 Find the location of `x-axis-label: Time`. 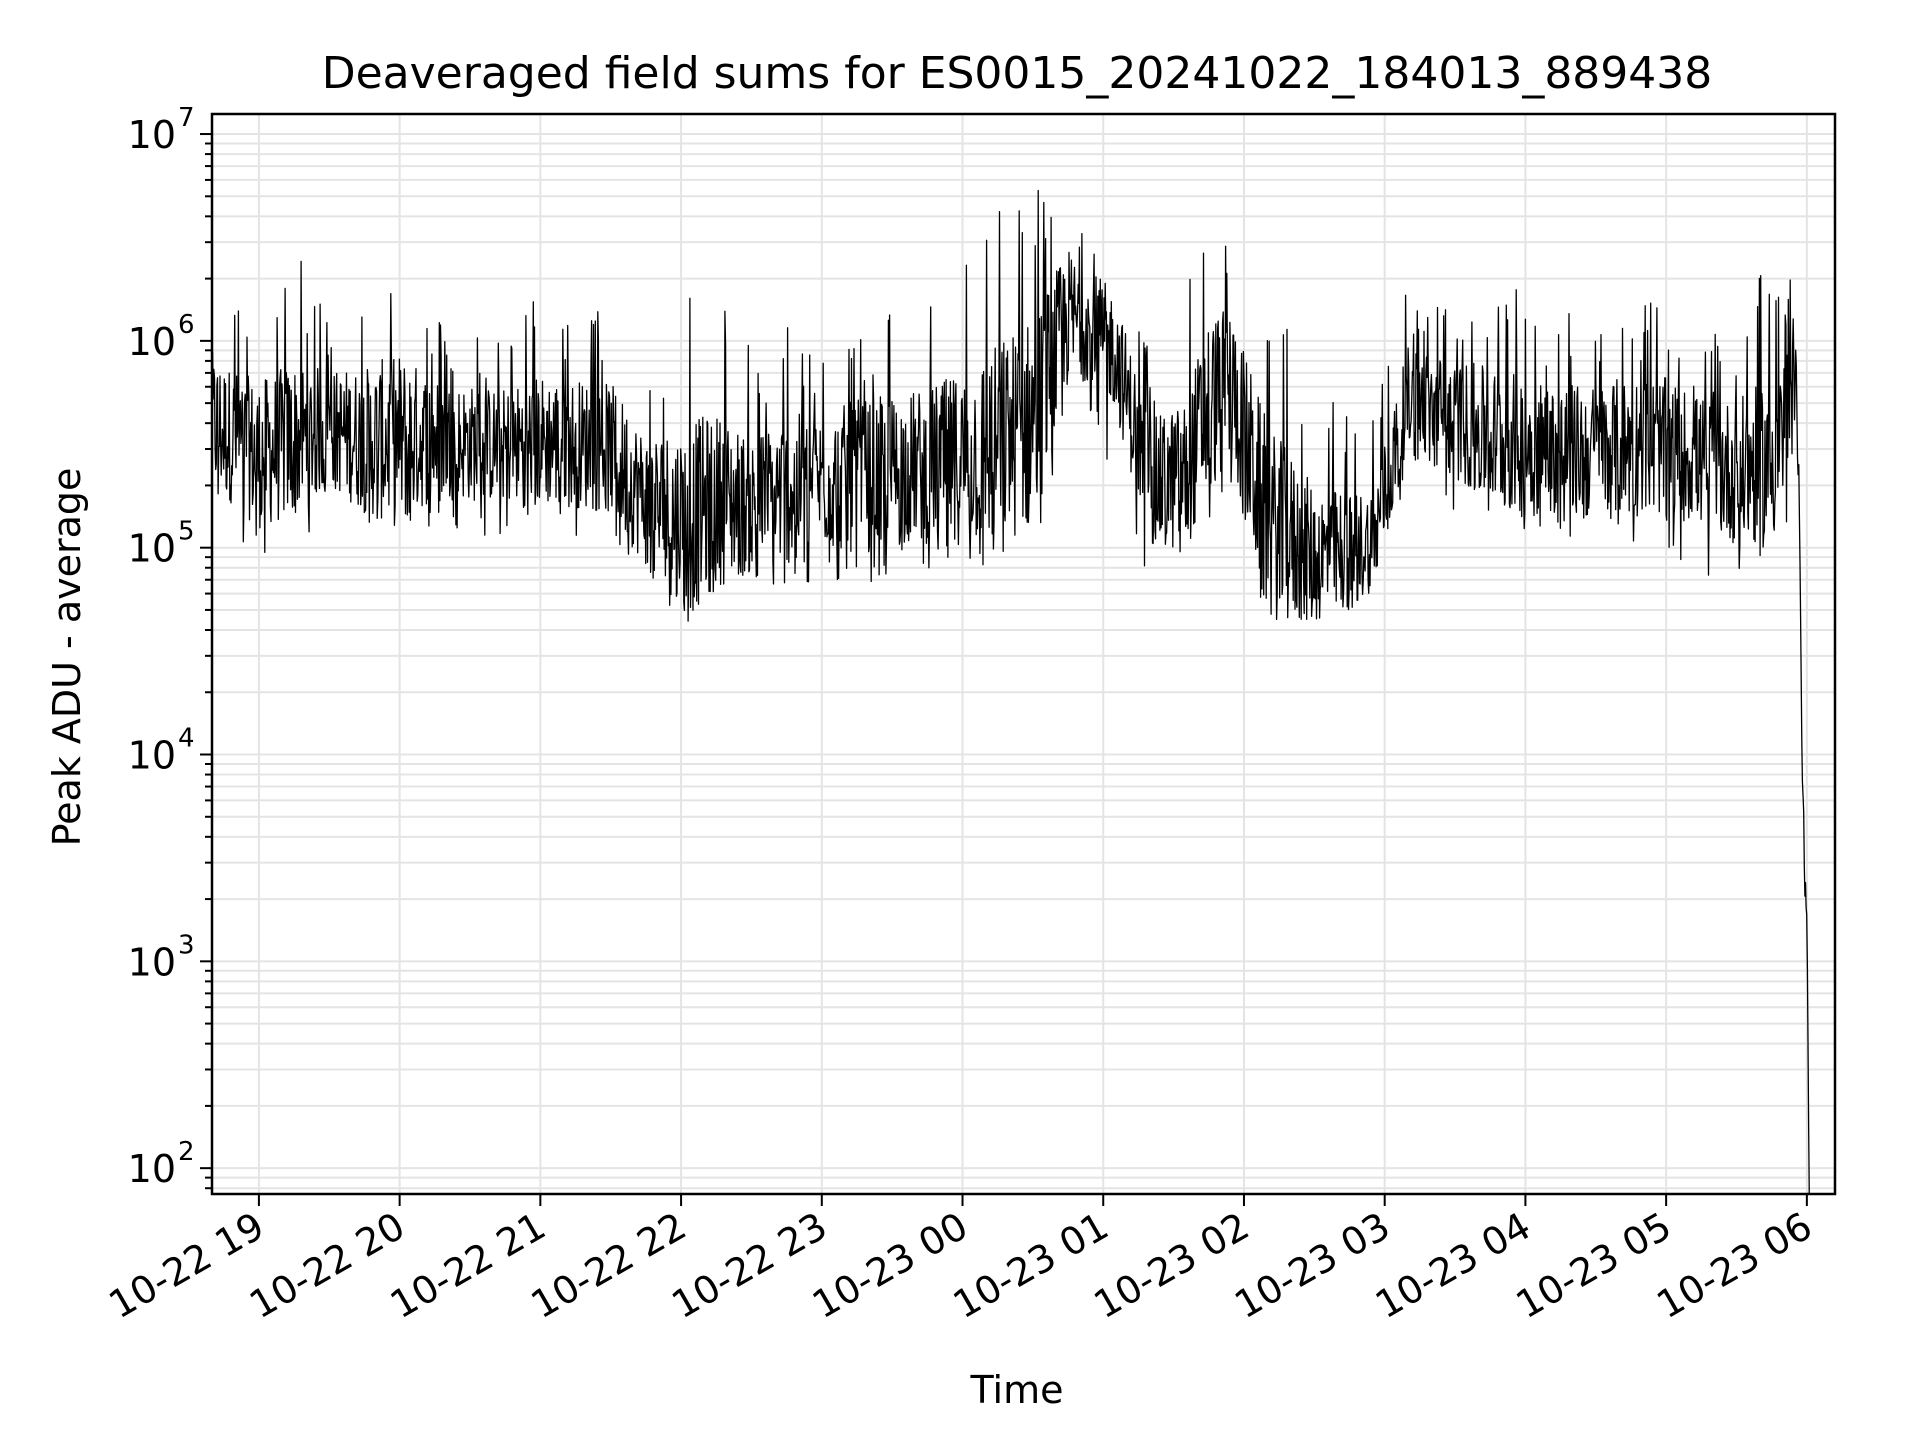

x-axis-label: Time is located at coordinates (1017, 1390).